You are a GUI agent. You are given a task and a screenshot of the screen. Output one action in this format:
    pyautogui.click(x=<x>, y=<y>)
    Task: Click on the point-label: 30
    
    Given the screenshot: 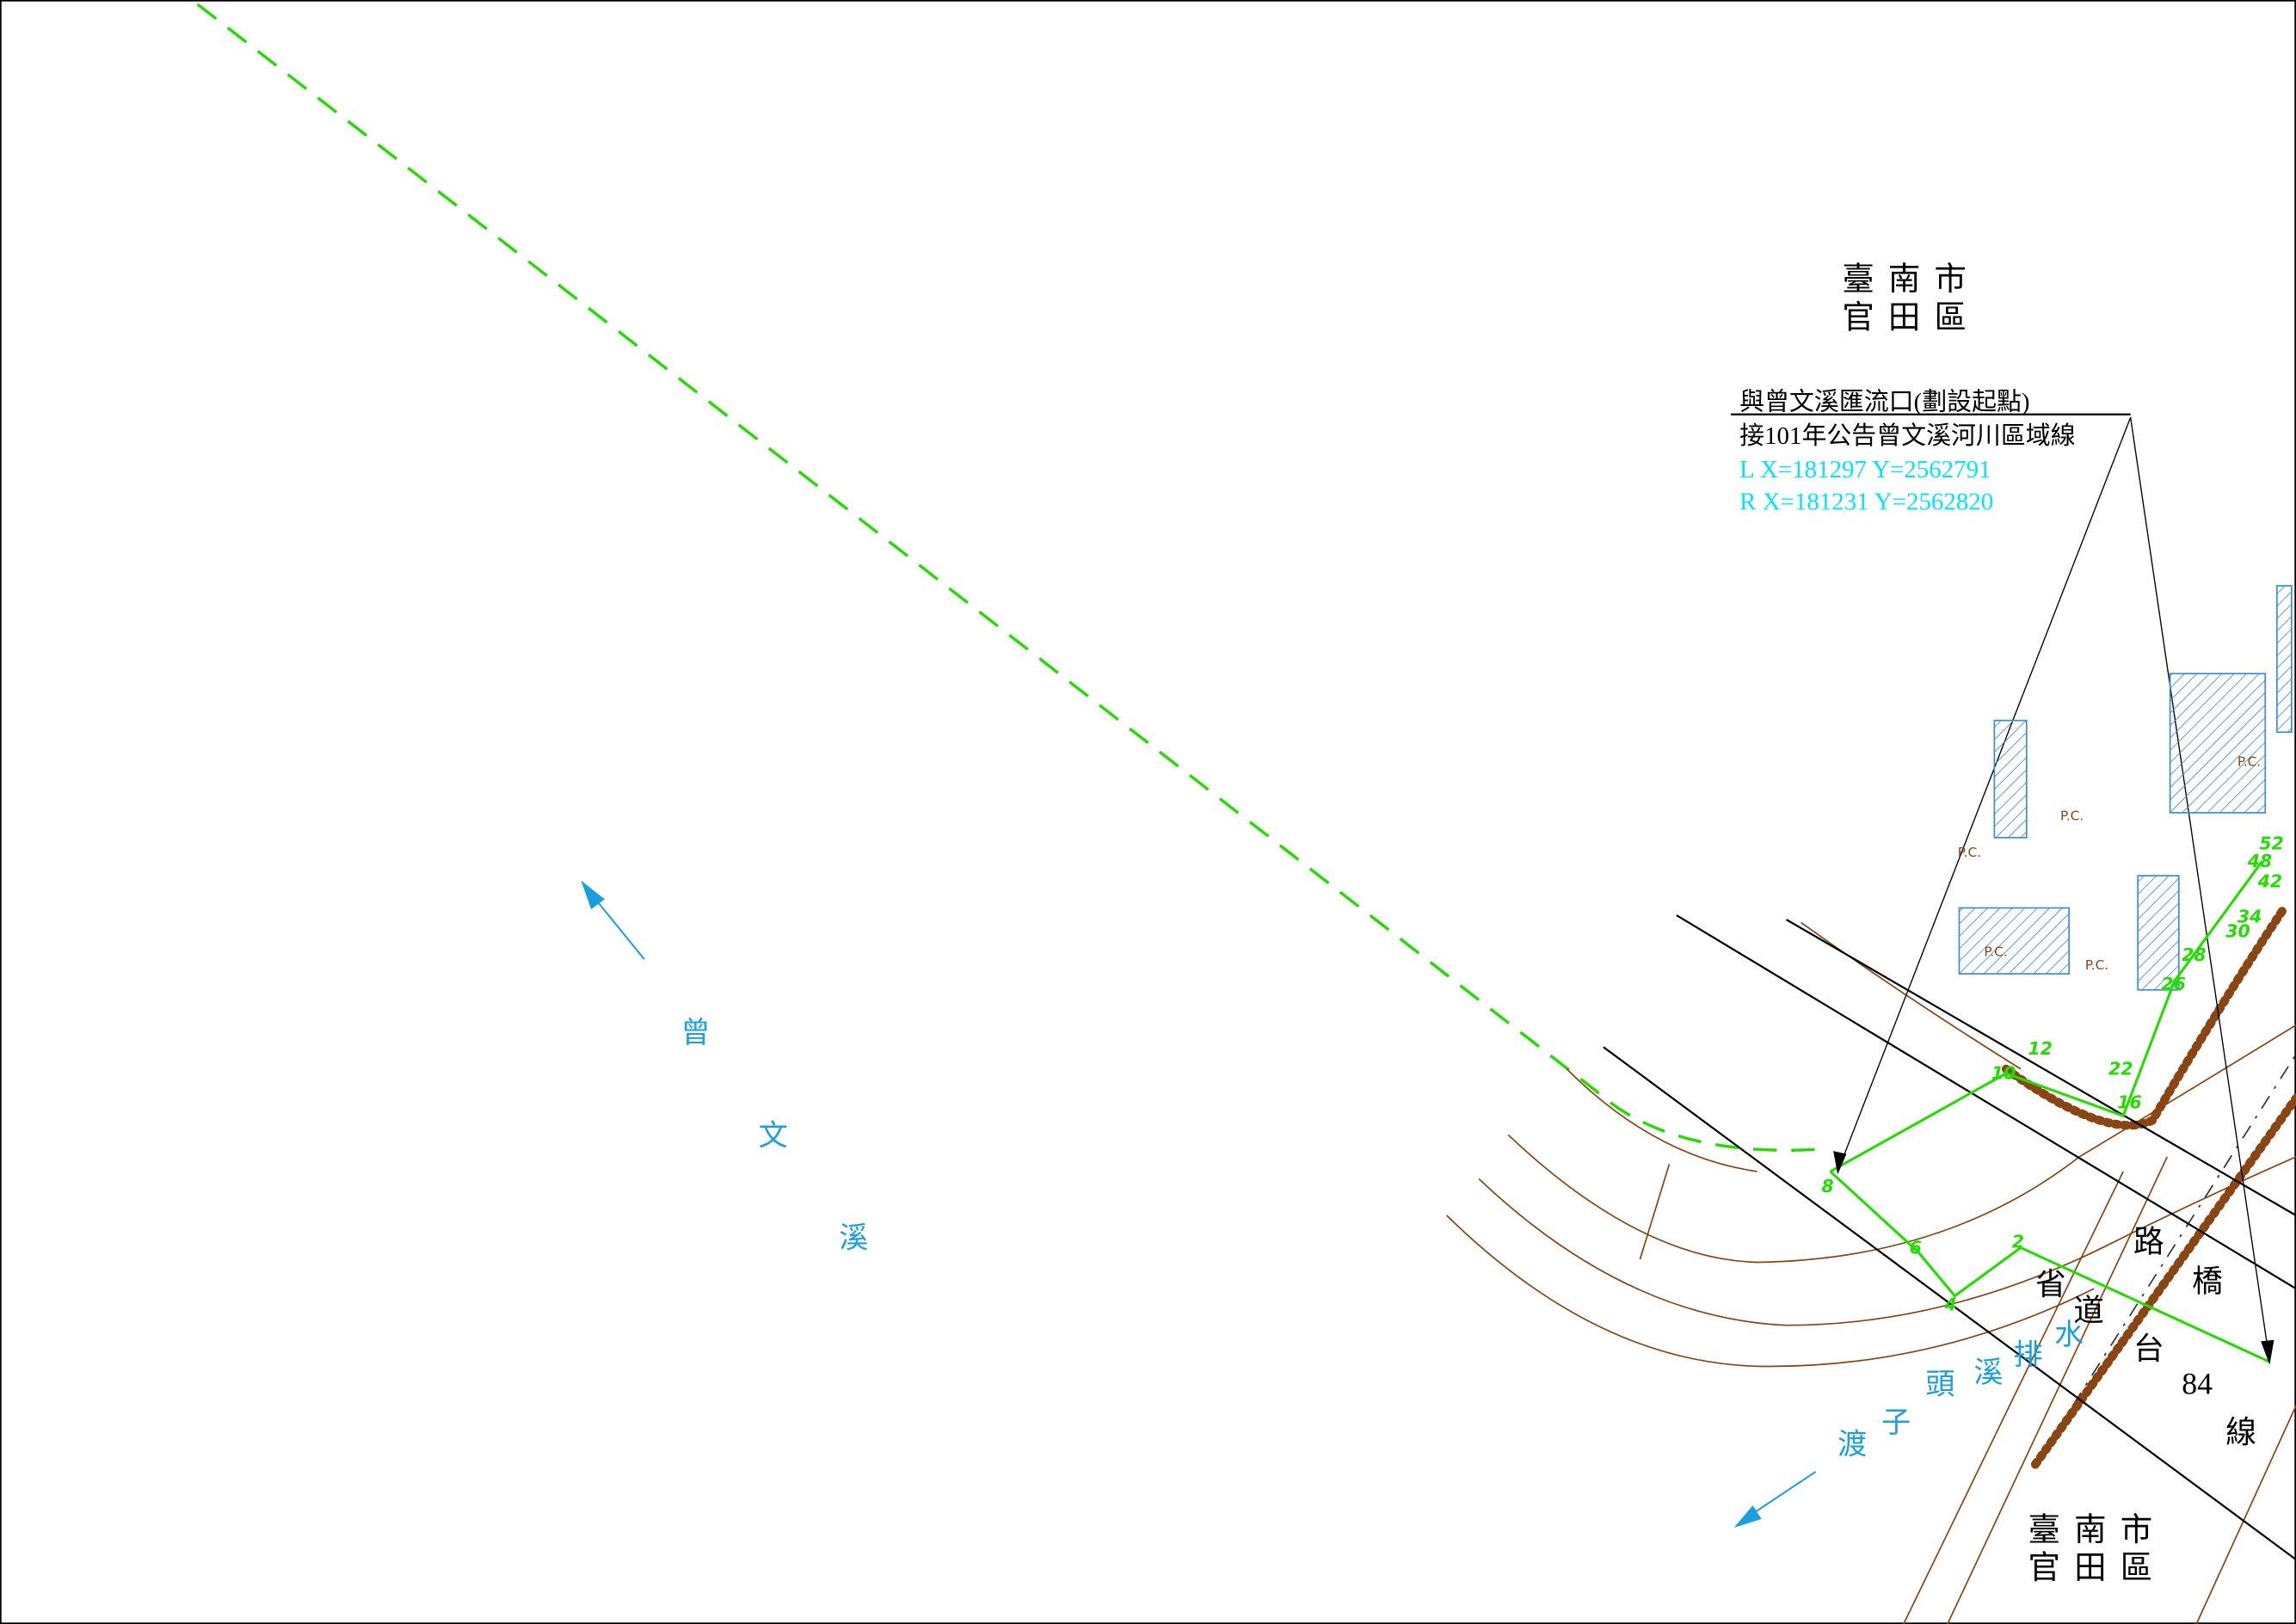 What is the action you would take?
    pyautogui.click(x=2237, y=931)
    